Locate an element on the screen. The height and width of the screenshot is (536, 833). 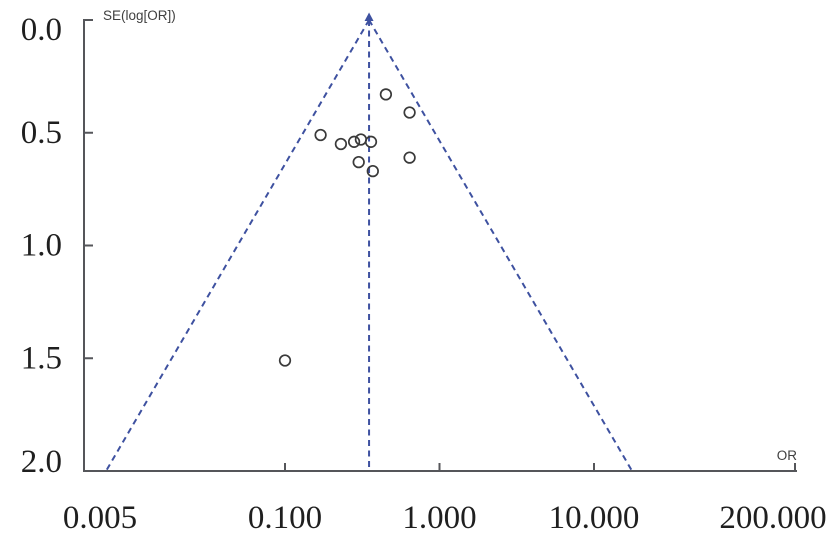
x-tick-label: 10.000 is located at coordinates (594, 518).